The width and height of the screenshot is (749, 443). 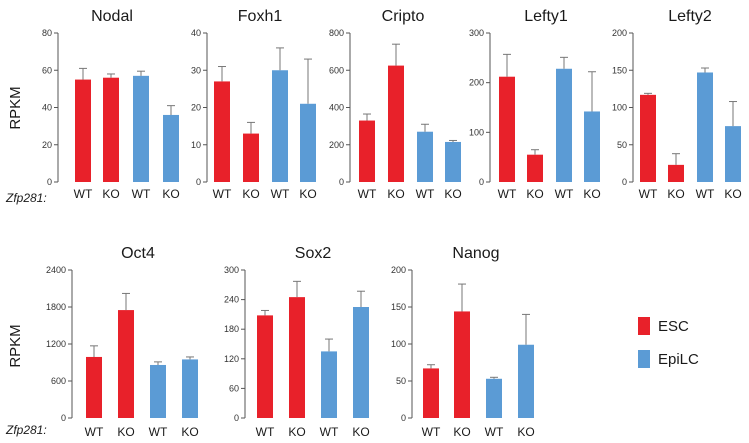 What do you see at coordinates (26, 198) in the screenshot?
I see `genotype-label-top: Zfp281:` at bounding box center [26, 198].